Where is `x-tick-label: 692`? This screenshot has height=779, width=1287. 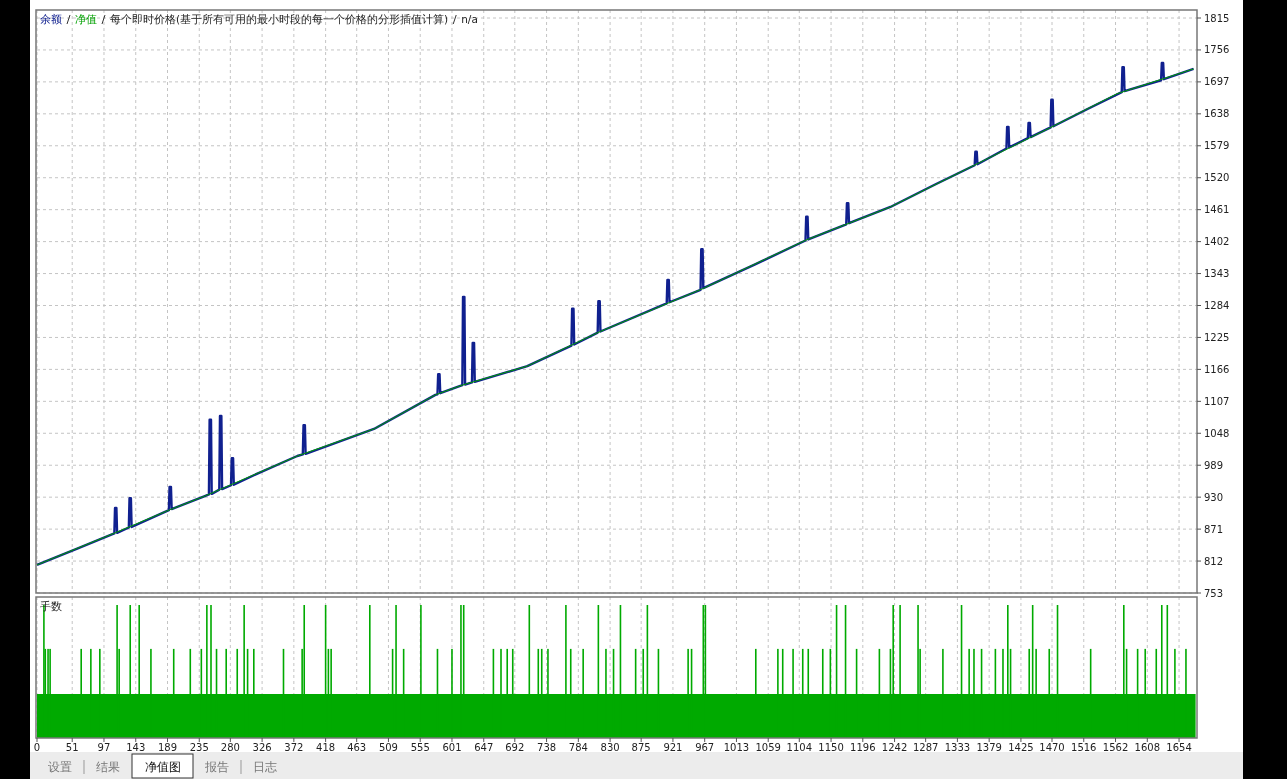
x-tick-label: 692 is located at coordinates (515, 747).